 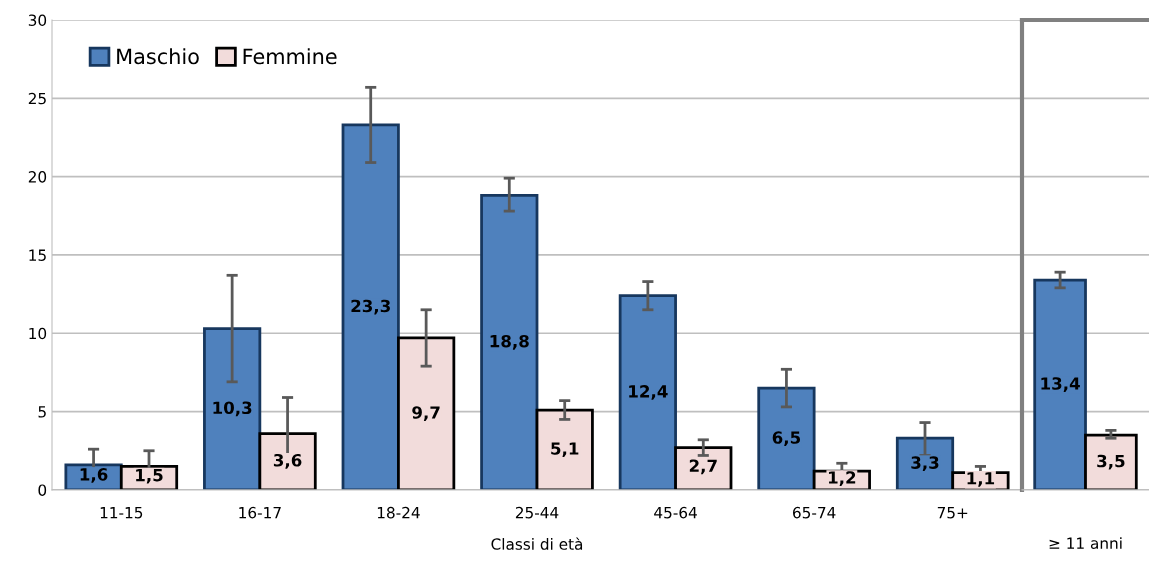 What do you see at coordinates (1111, 462) in the screenshot?
I see `data-label: 3,5` at bounding box center [1111, 462].